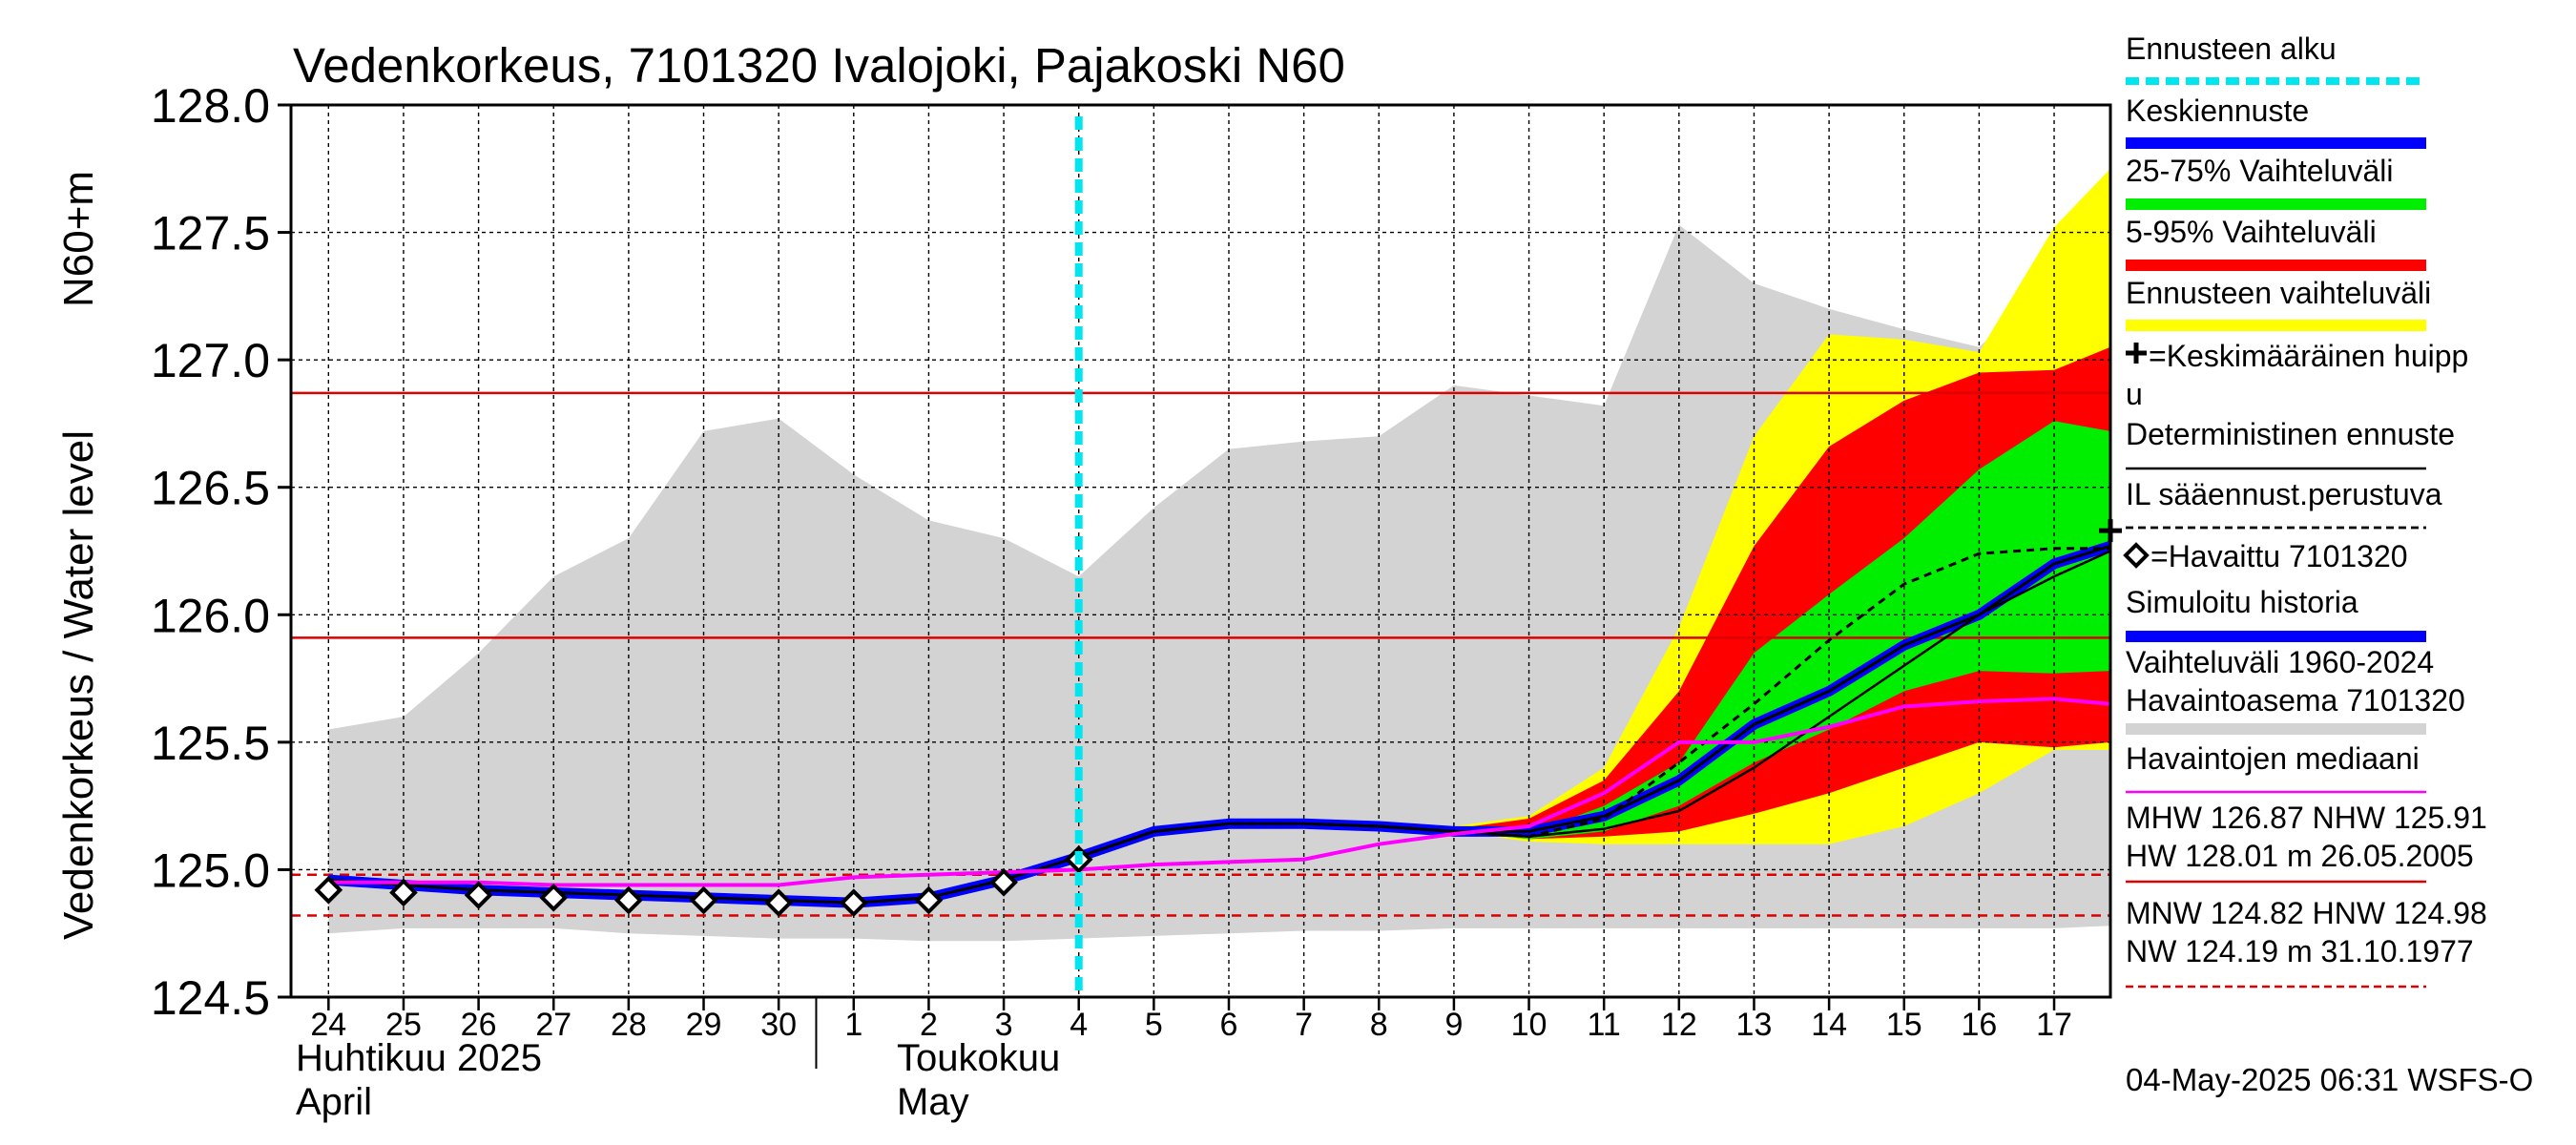 The width and height of the screenshot is (2576, 1145). I want to click on x-tick-label: 29, so click(704, 1025).